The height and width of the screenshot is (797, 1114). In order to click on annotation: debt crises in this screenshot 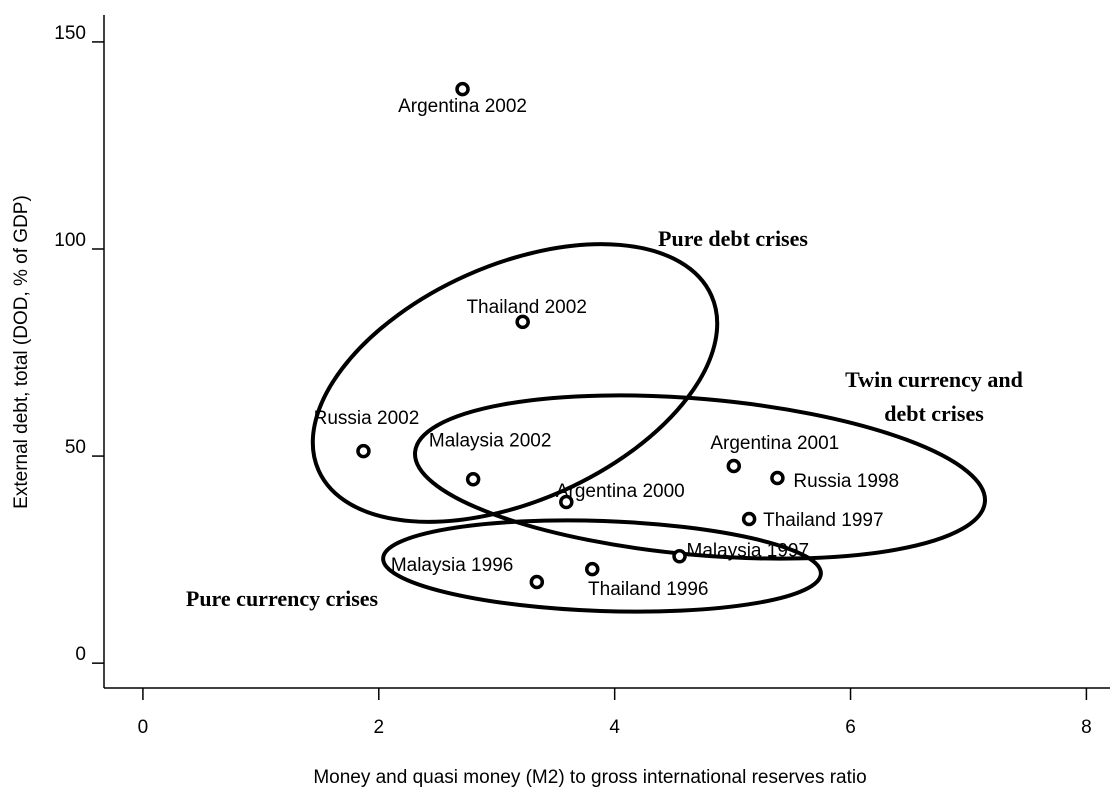, I will do `click(934, 413)`.